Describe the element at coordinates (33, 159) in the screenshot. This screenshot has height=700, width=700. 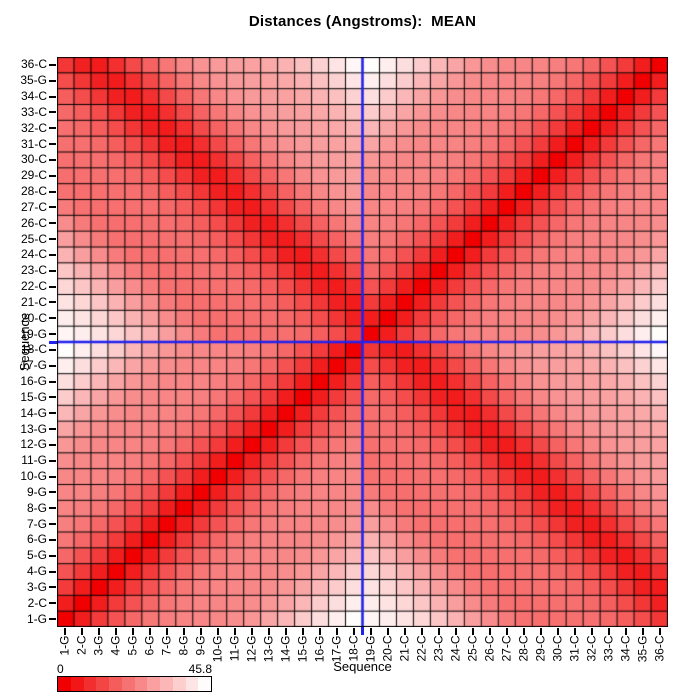
I see `y-tick-label: 30-C` at that location.